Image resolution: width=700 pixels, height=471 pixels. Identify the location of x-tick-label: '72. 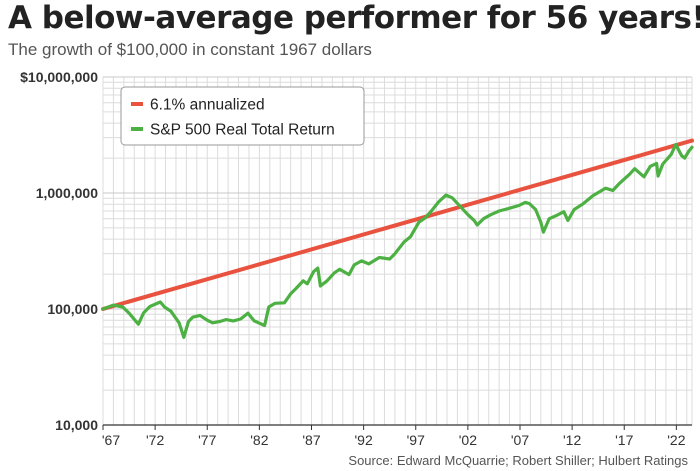
(155, 440).